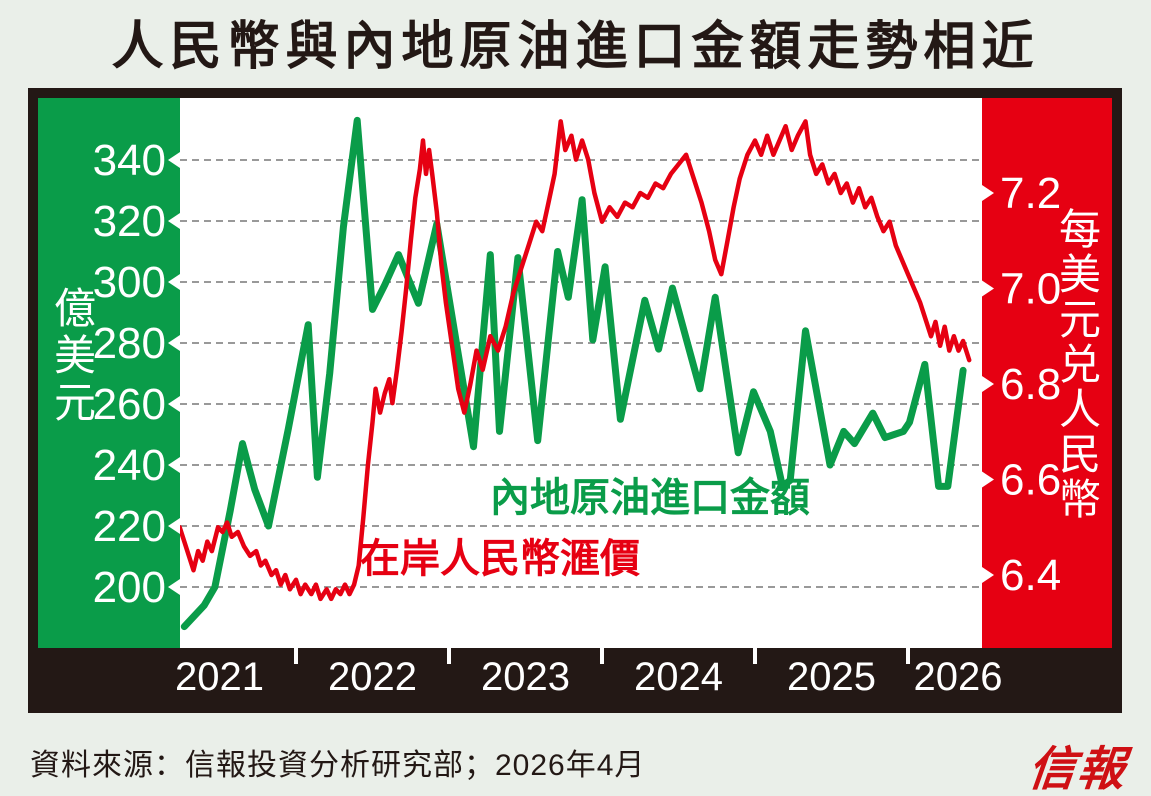  Describe the element at coordinates (575, 47) in the screenshot. I see `page-title: 人民幣與內地原油進口金額走勢相近` at that location.